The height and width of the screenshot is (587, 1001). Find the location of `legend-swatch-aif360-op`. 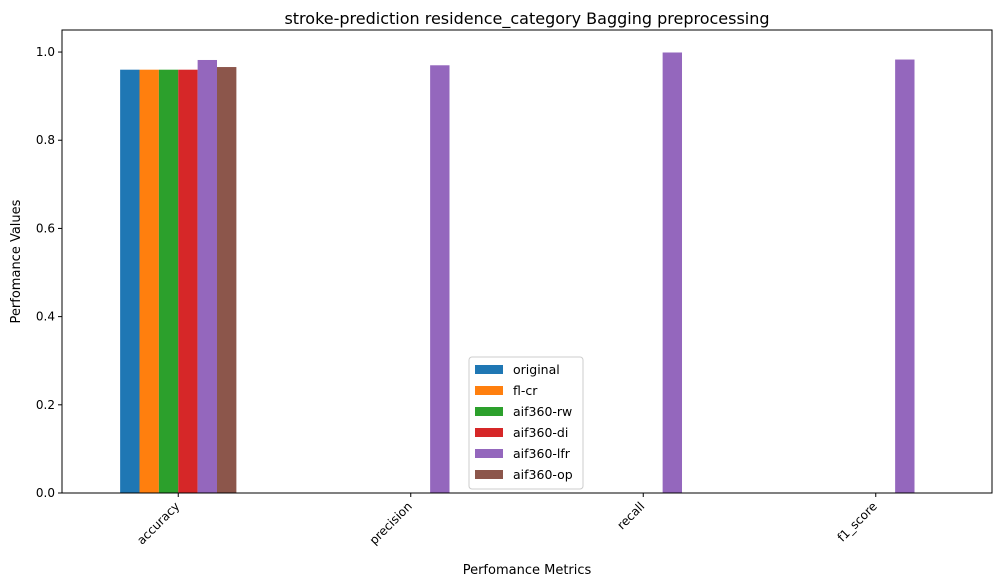

legend-swatch-aif360-op is located at coordinates (489, 474).